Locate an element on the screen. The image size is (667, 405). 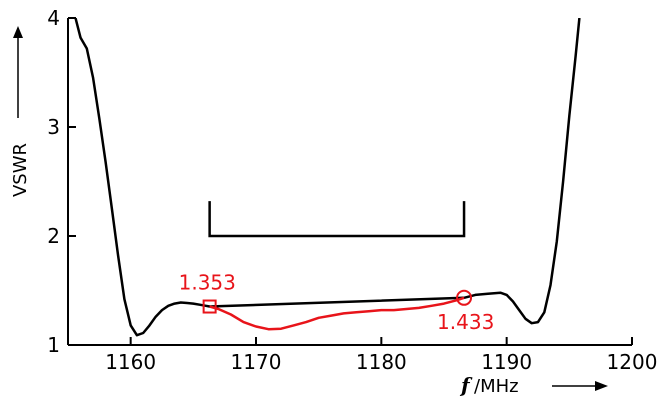
y-tick-label: 4 is located at coordinates (53, 18).